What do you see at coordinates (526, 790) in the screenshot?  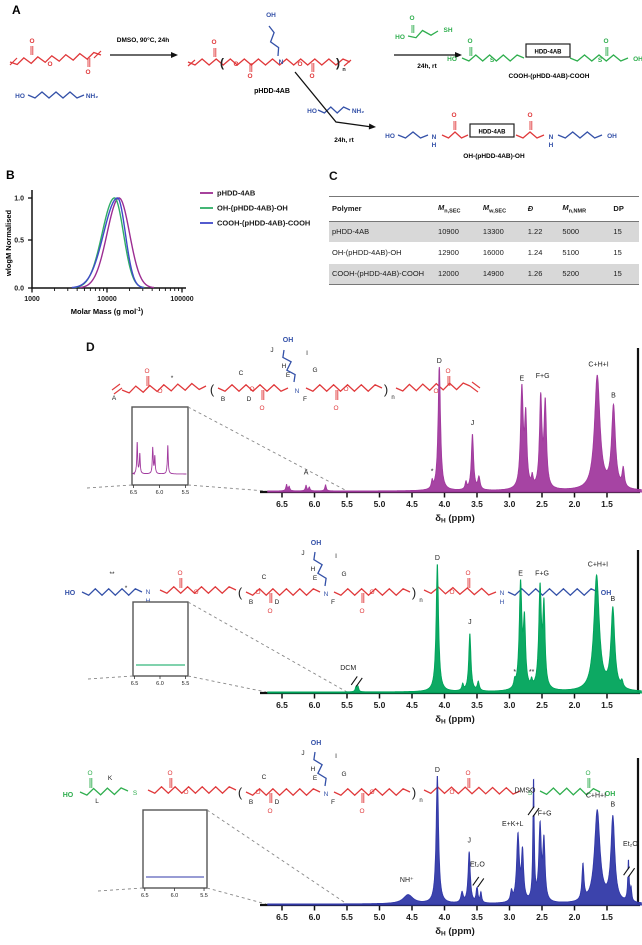 I see `peak-label: DMSO` at bounding box center [526, 790].